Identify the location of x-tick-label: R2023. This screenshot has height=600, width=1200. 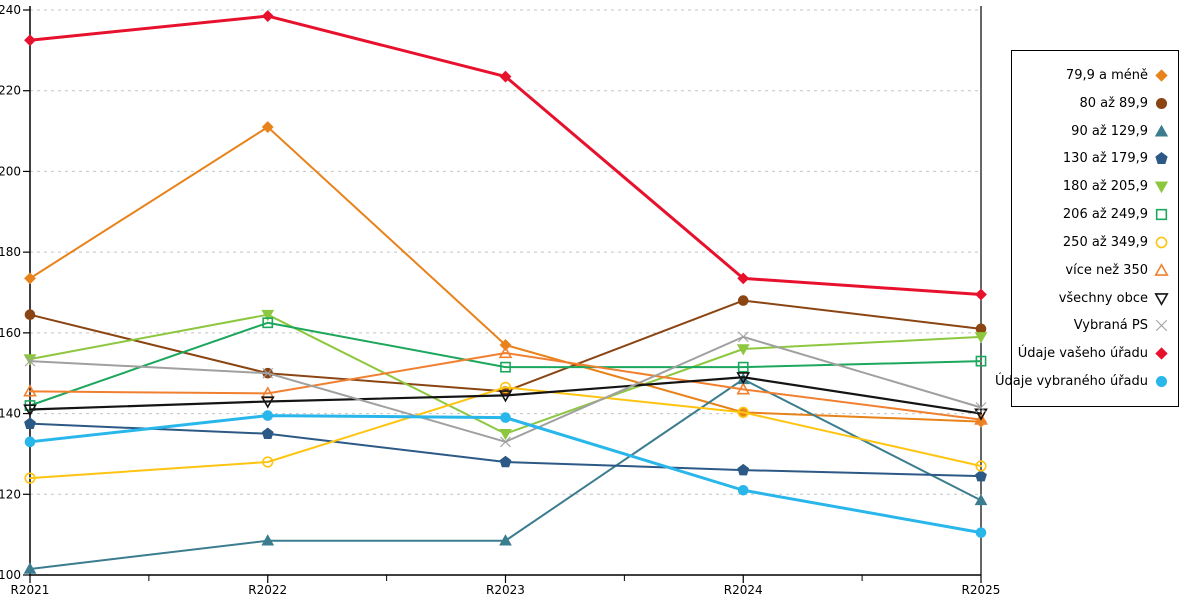
(505, 590).